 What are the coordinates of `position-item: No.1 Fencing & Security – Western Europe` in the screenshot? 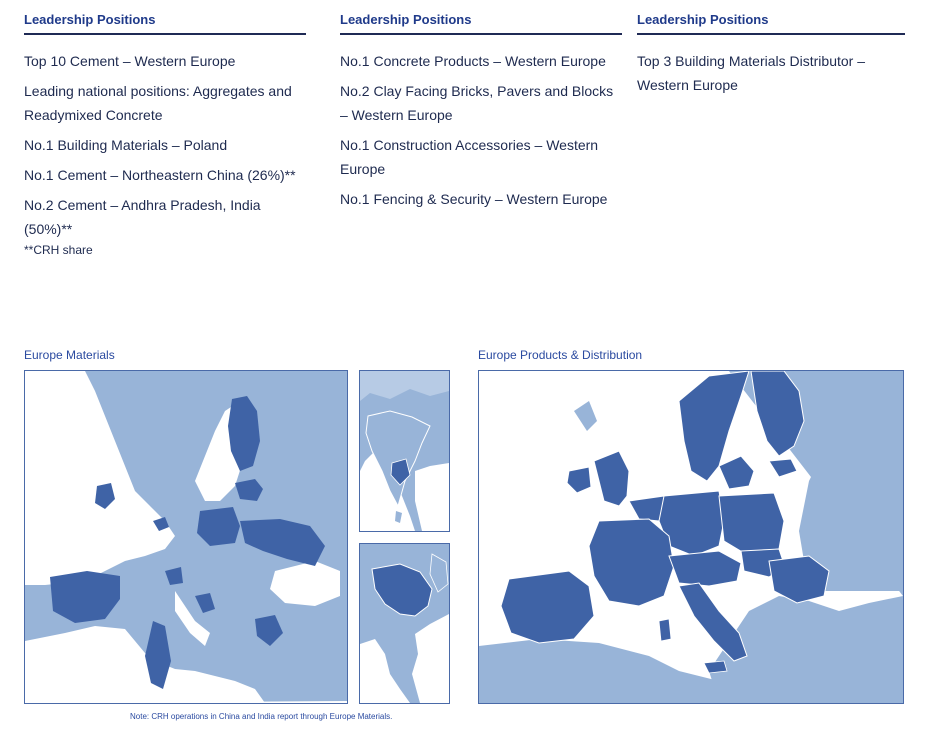 It's located at (474, 199).